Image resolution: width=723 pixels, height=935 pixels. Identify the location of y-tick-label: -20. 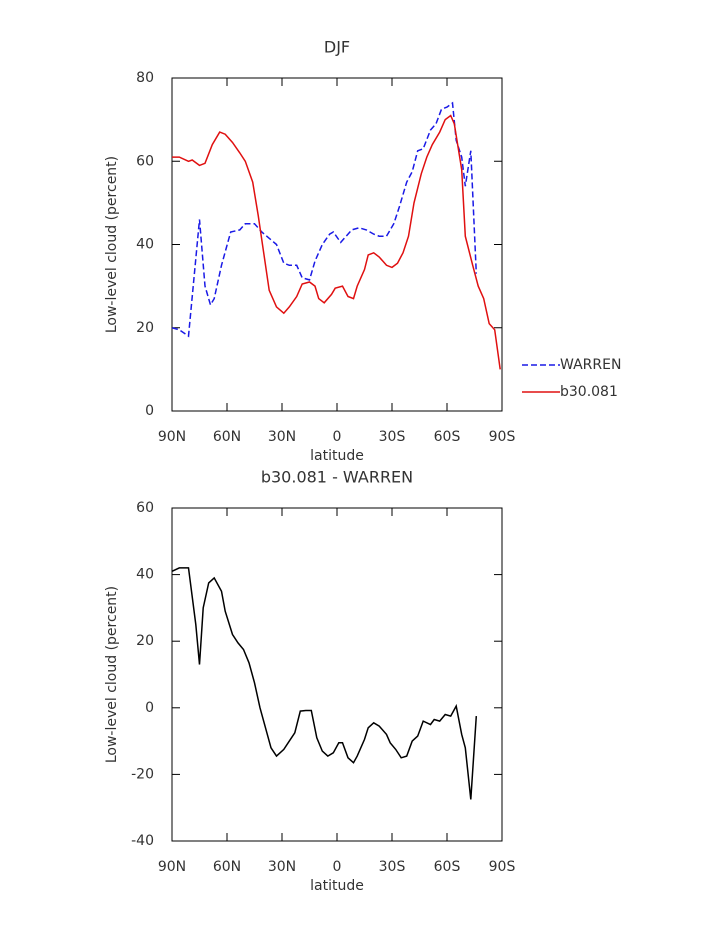
(142, 774).